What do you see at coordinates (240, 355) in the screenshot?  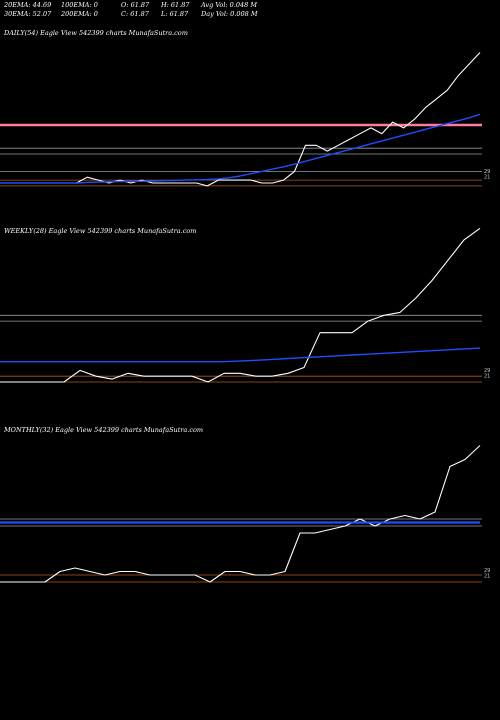 I see `weekly-ema-line` at bounding box center [240, 355].